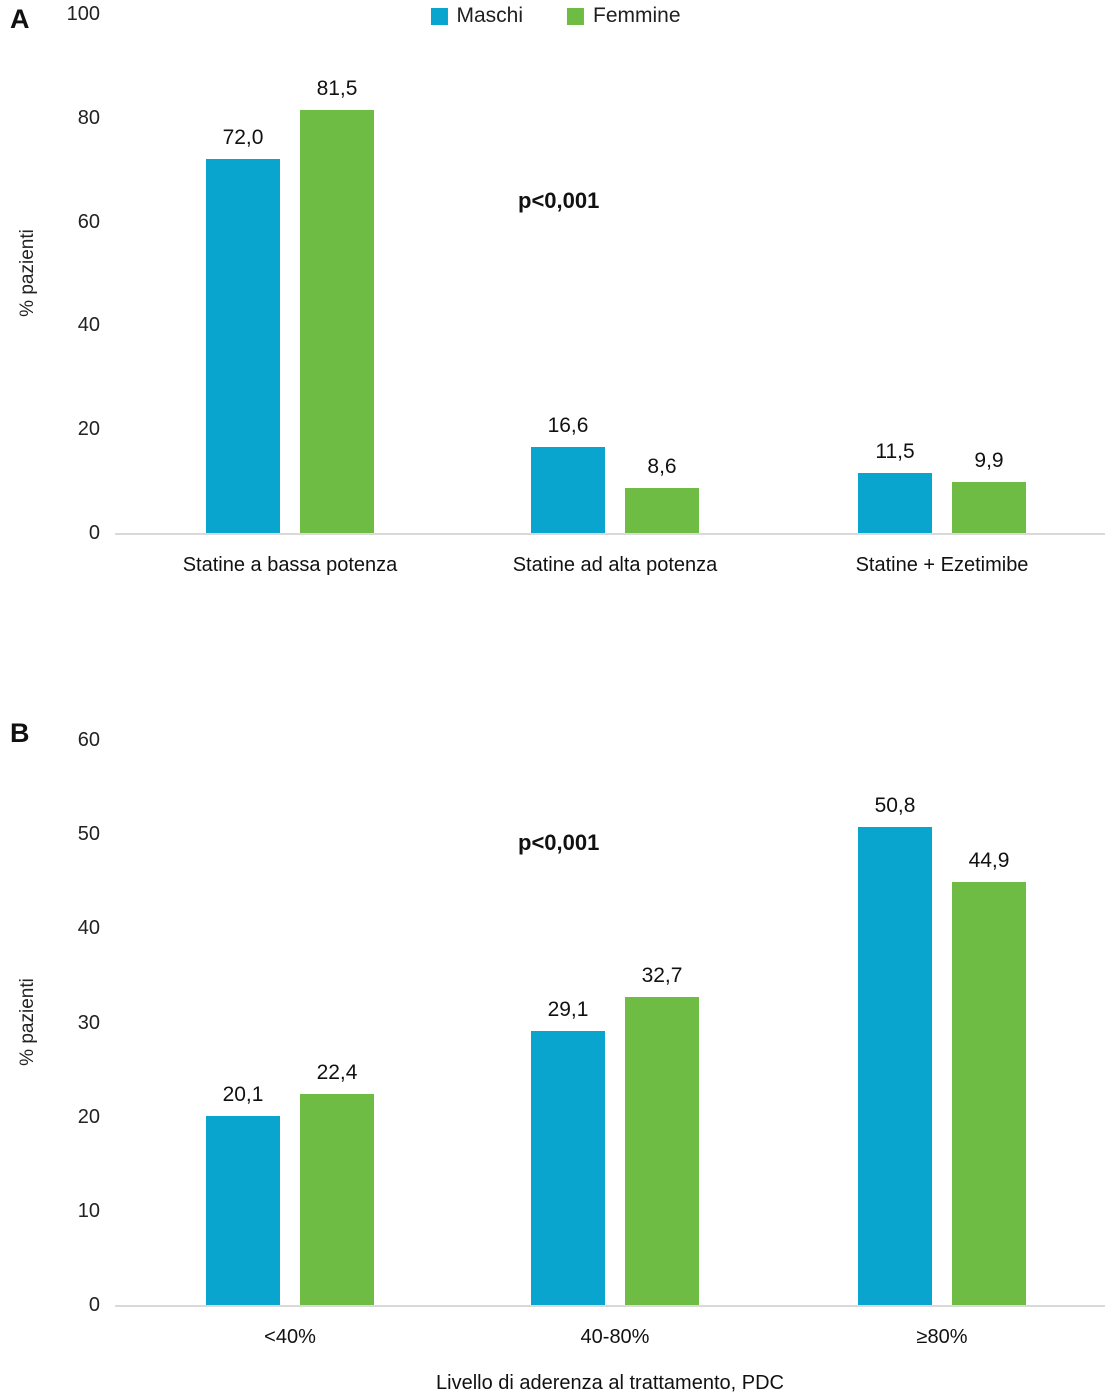 This screenshot has width=1111, height=1400. Describe the element at coordinates (895, 805) in the screenshot. I see `bar-value-label: 50,8` at that location.